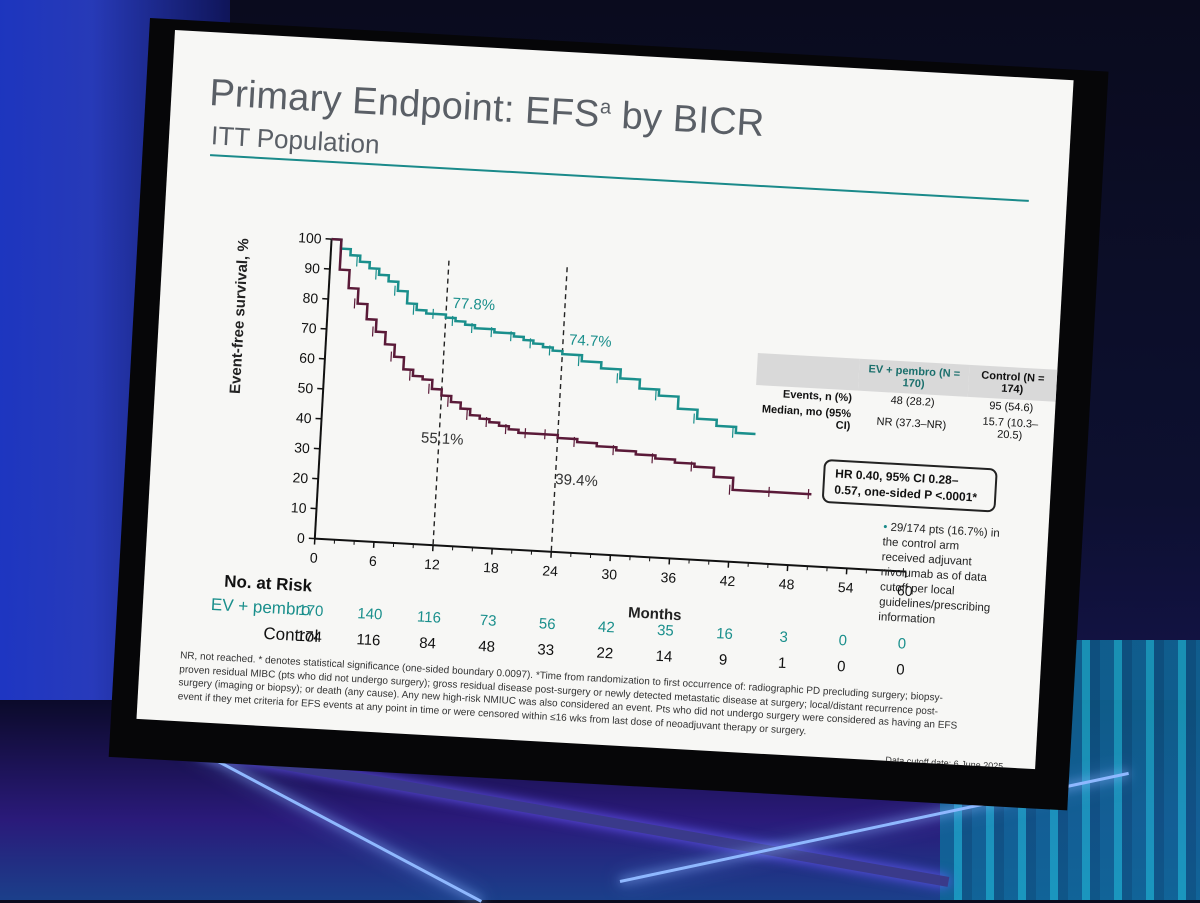  I want to click on x-tick-label-48: 48, so click(786, 584).